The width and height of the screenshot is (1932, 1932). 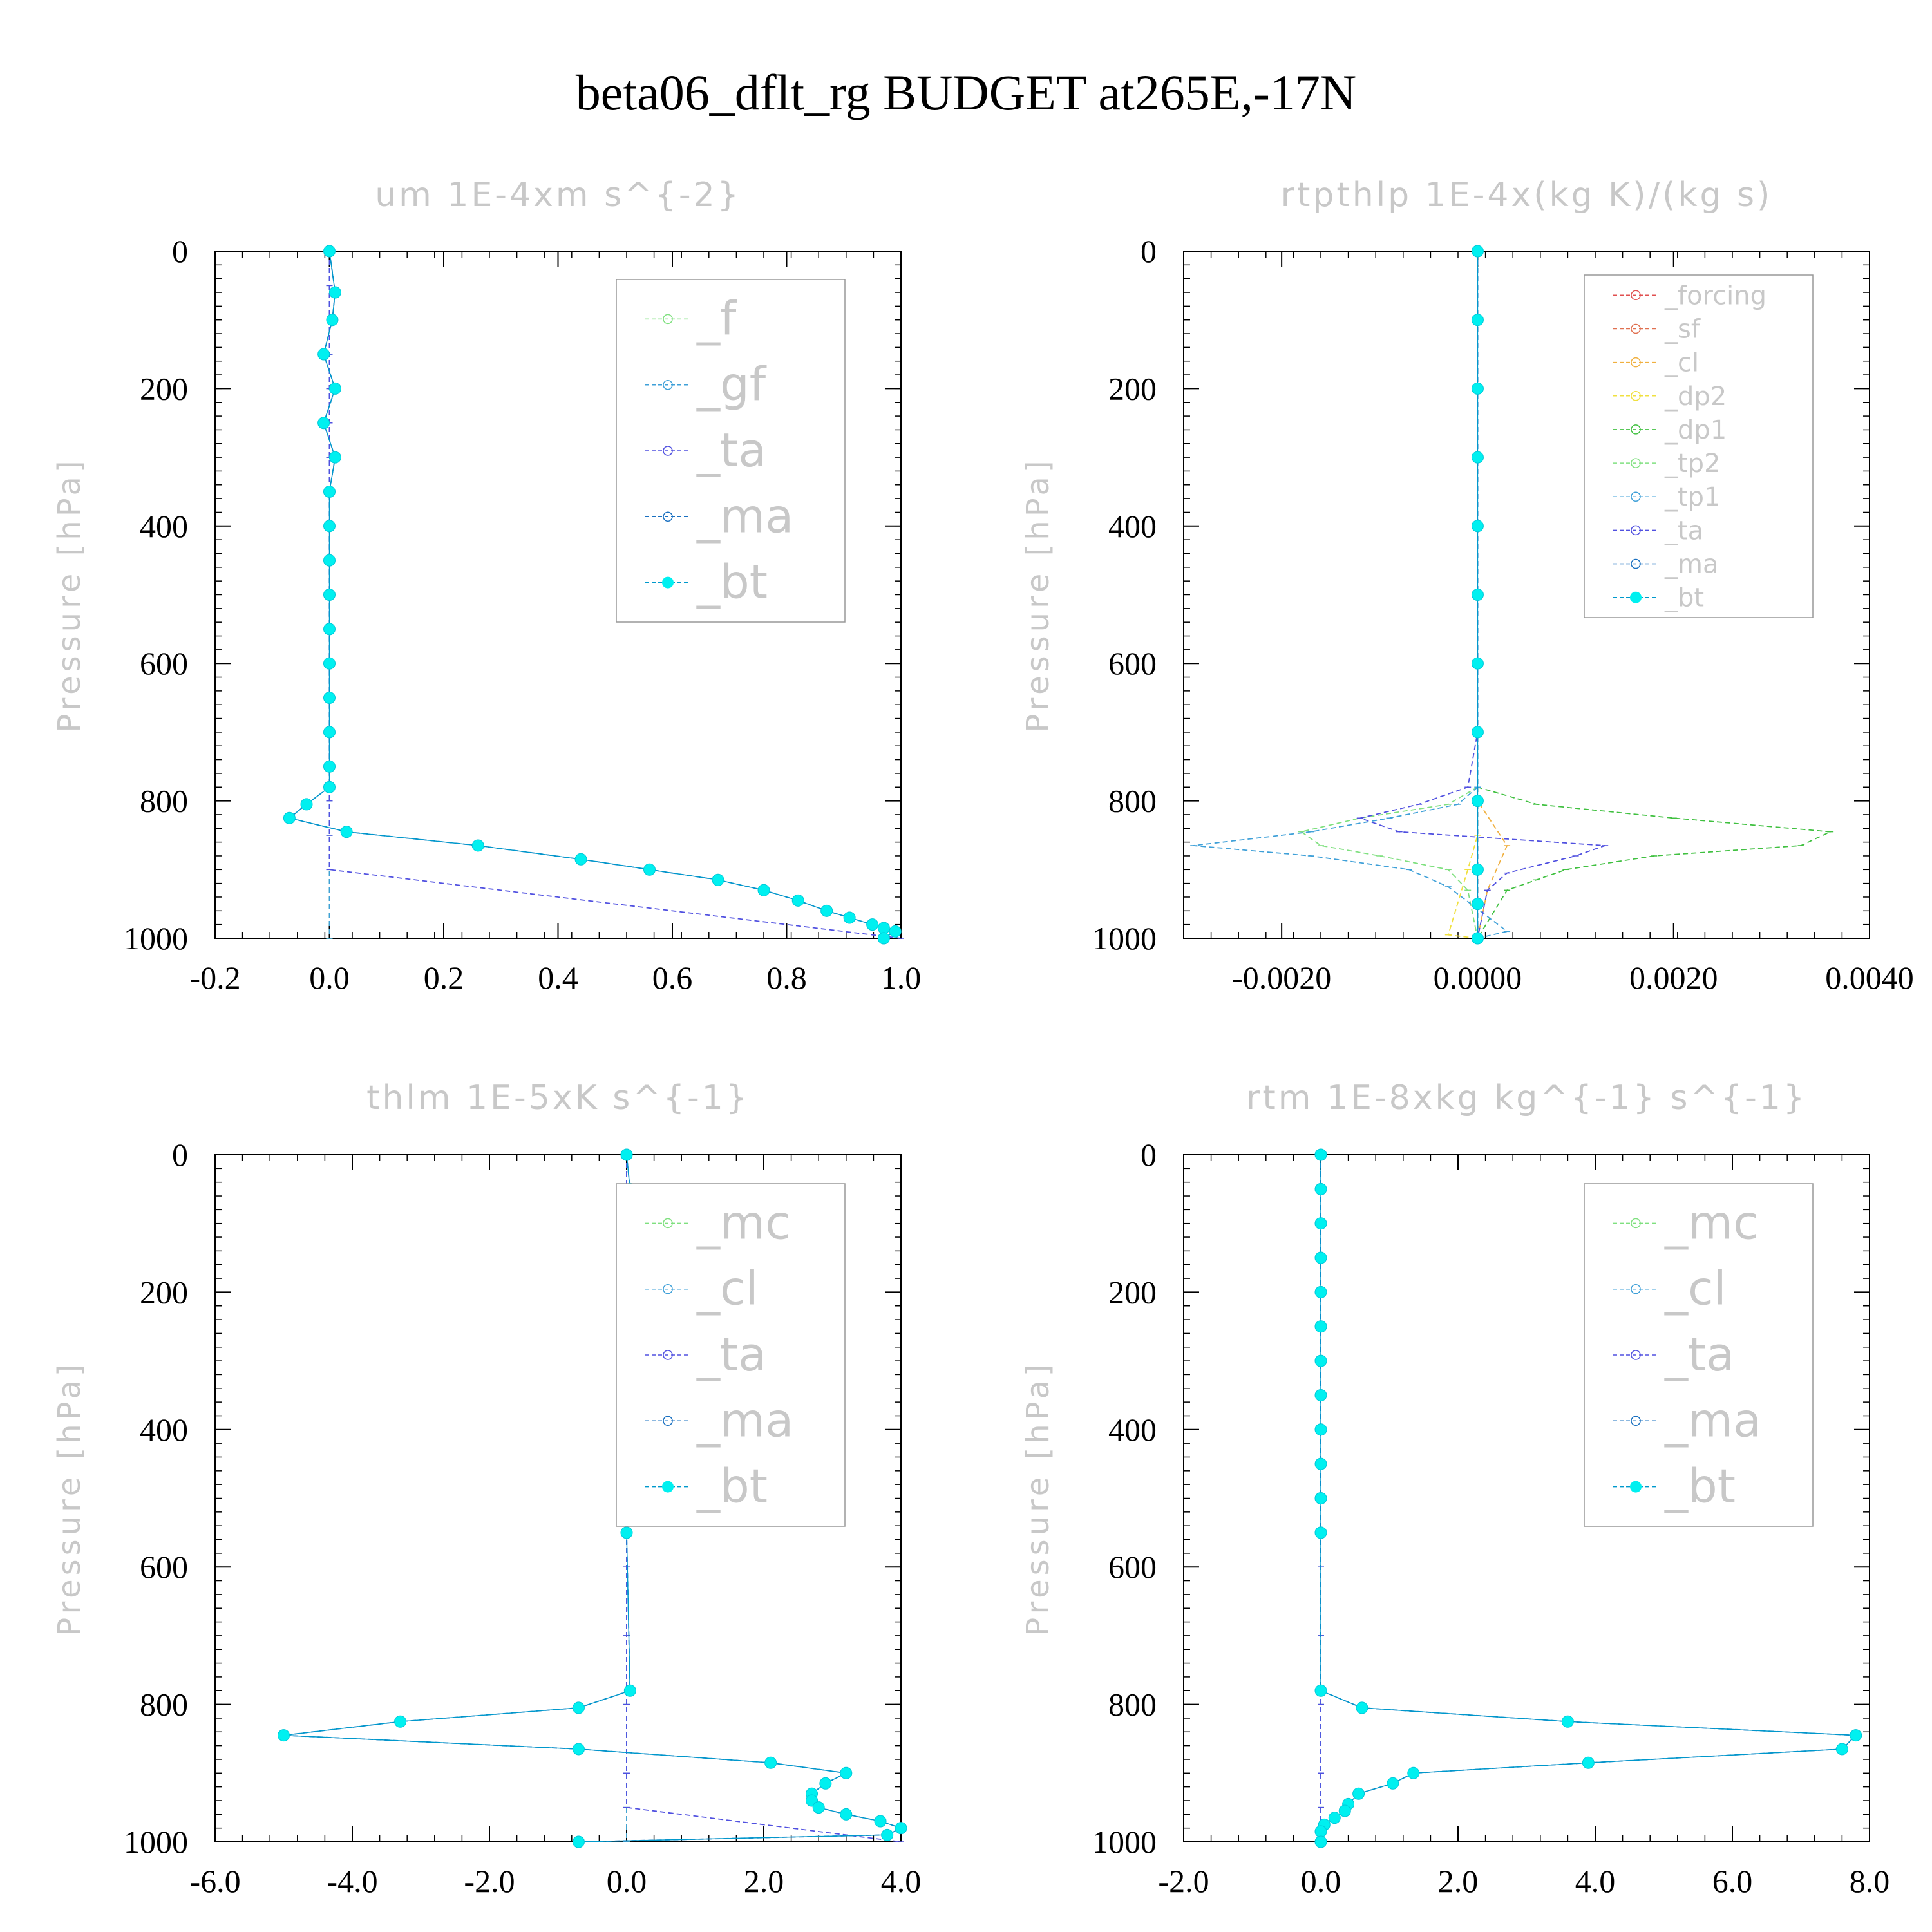 What do you see at coordinates (1869, 978) in the screenshot?
I see `x-tick-label: 0.0040` at bounding box center [1869, 978].